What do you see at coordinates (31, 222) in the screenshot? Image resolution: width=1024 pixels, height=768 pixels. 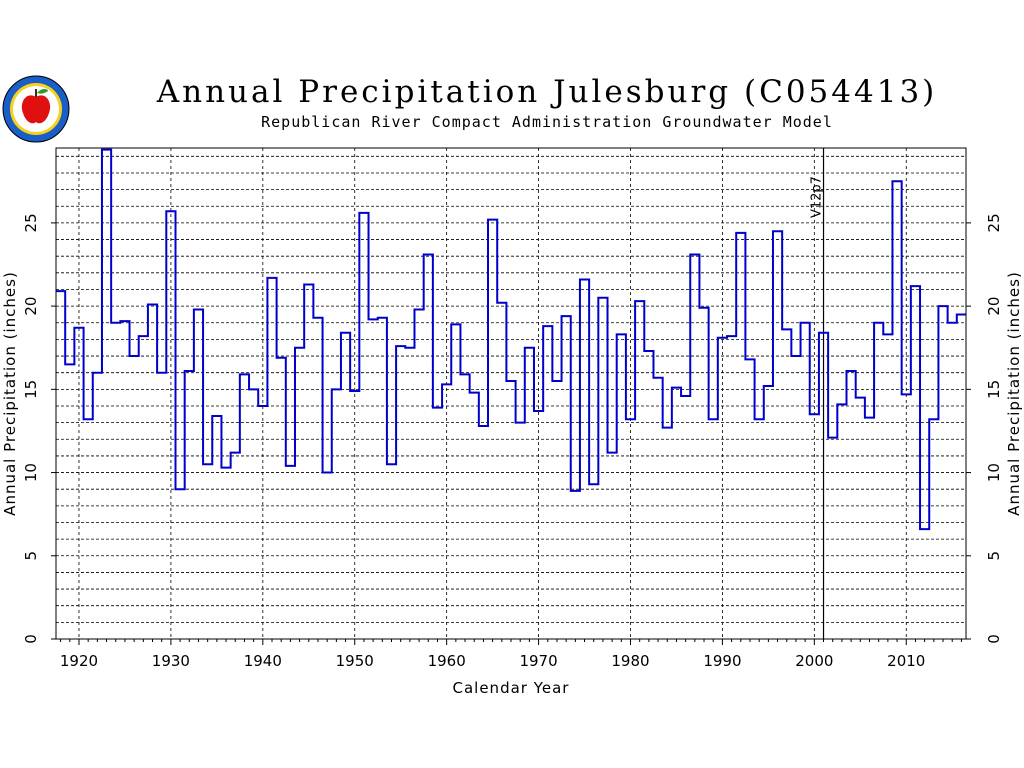 I see `y-tick-label-left: 25` at bounding box center [31, 222].